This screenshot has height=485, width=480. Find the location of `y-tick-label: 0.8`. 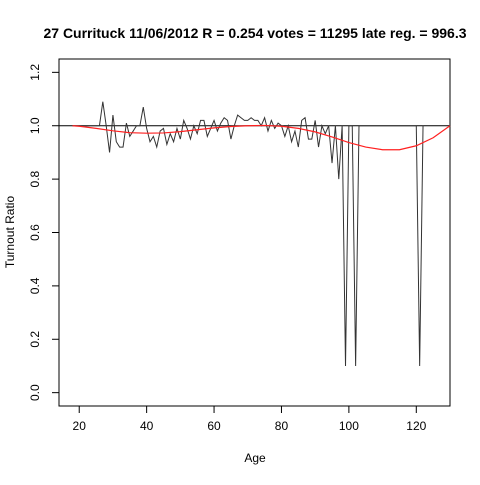

y-tick-label: 0.8 is located at coordinates (35, 178).